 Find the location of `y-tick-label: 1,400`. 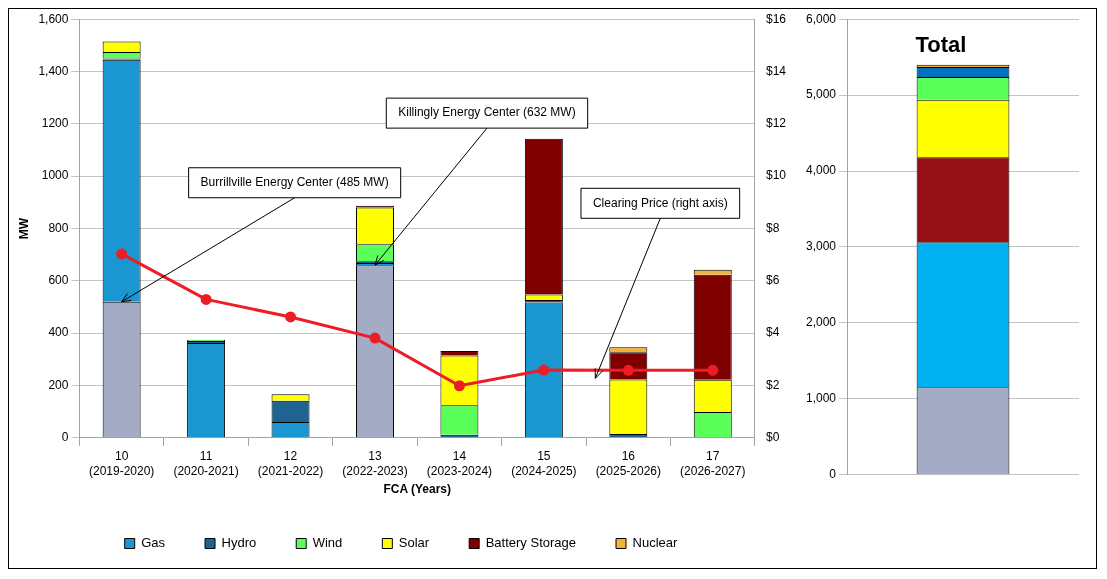

y-tick-label: 1,400 is located at coordinates (53, 70).